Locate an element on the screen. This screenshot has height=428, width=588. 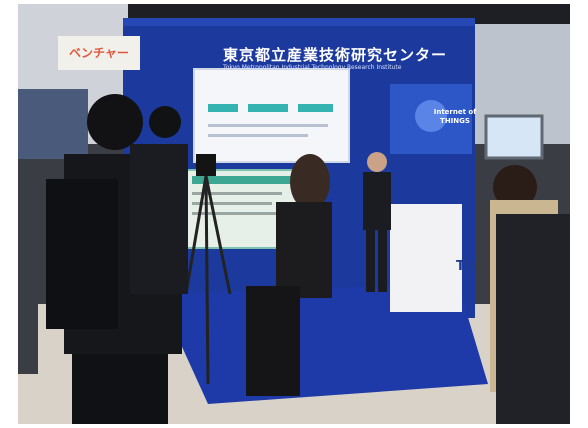
banner-title: 東京都立産業技術研究センター is located at coordinates (335, 55).